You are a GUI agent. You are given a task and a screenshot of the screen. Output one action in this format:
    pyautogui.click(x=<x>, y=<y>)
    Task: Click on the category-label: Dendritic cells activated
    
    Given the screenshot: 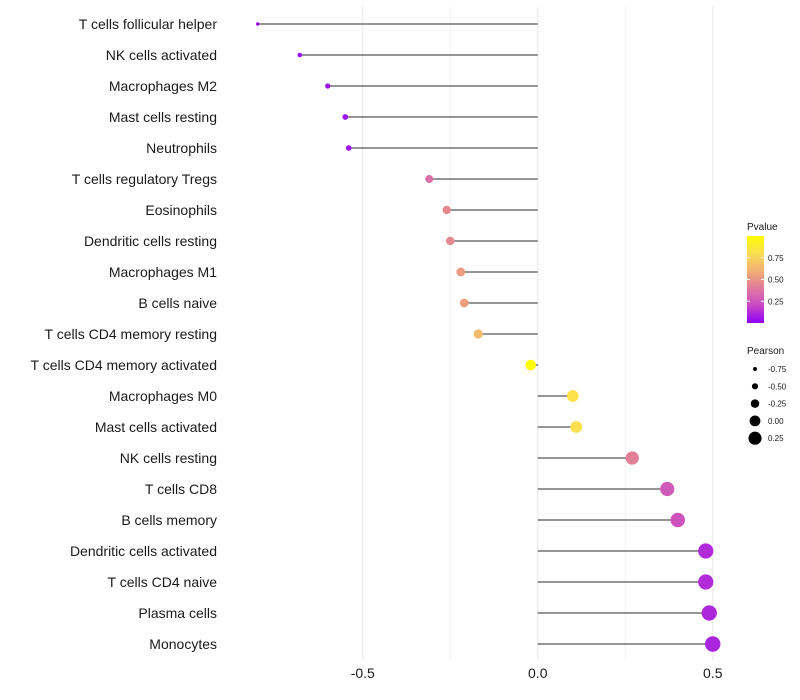 What is the action you would take?
    pyautogui.click(x=143, y=551)
    